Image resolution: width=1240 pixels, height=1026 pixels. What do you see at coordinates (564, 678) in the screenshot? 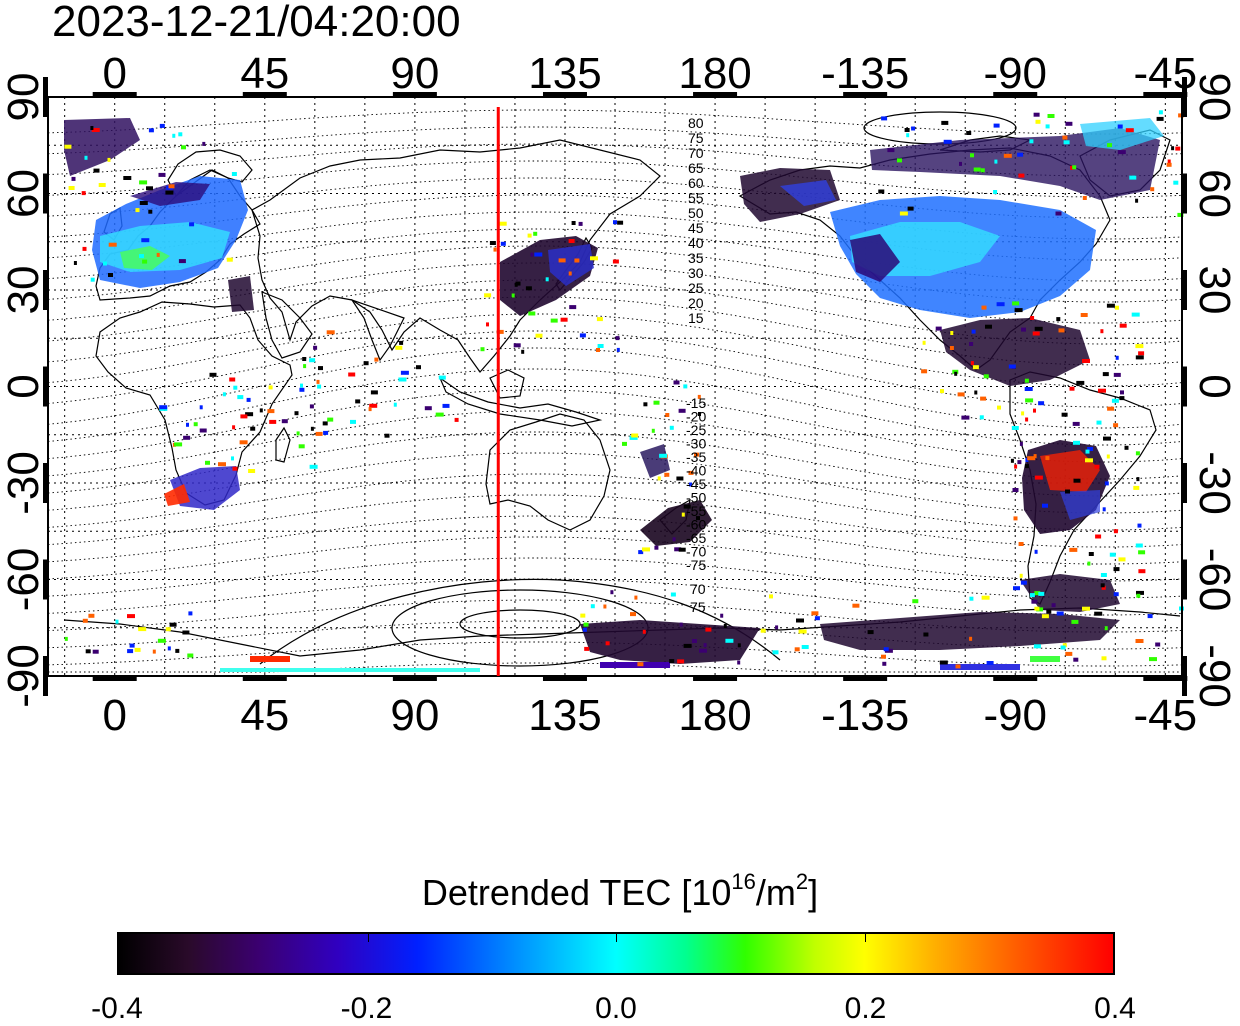
I see `bottom-tick-band` at bounding box center [564, 678].